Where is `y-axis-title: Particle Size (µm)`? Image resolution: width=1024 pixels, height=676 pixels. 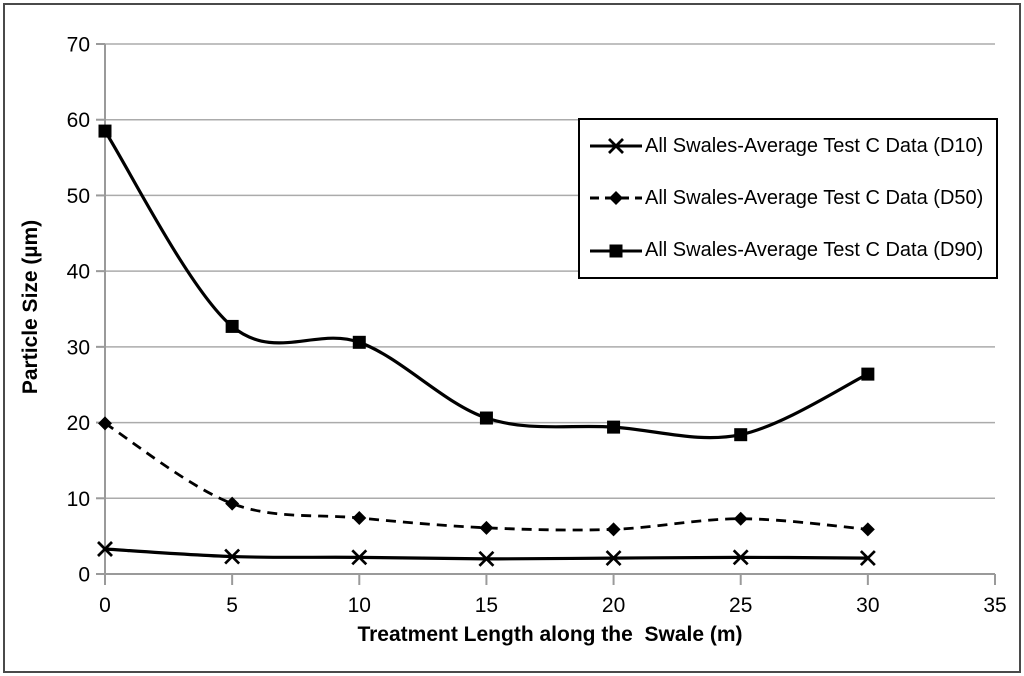
y-axis-title: Particle Size (µm) is located at coordinates (30, 307).